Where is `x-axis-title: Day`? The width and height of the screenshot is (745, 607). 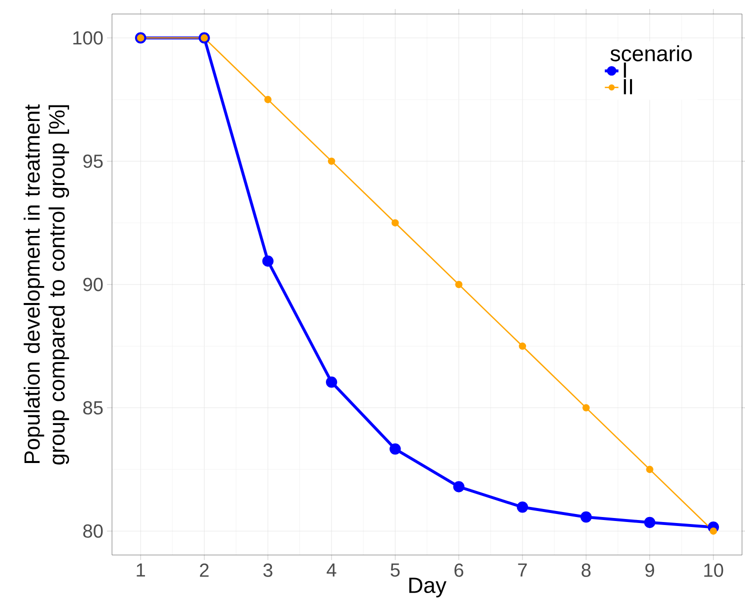
x-axis-title: Day is located at coordinates (427, 588).